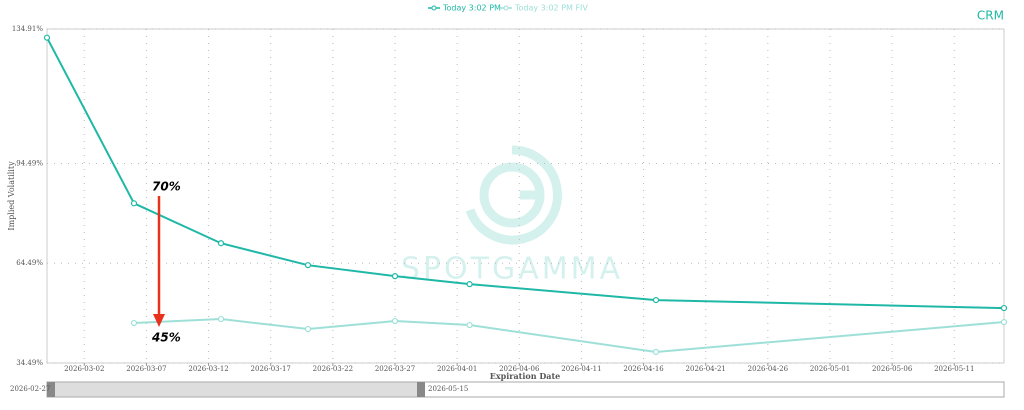 The height and width of the screenshot is (410, 1024). What do you see at coordinates (643, 369) in the screenshot?
I see `x-tick-label: 2026-04-16` at bounding box center [643, 369].